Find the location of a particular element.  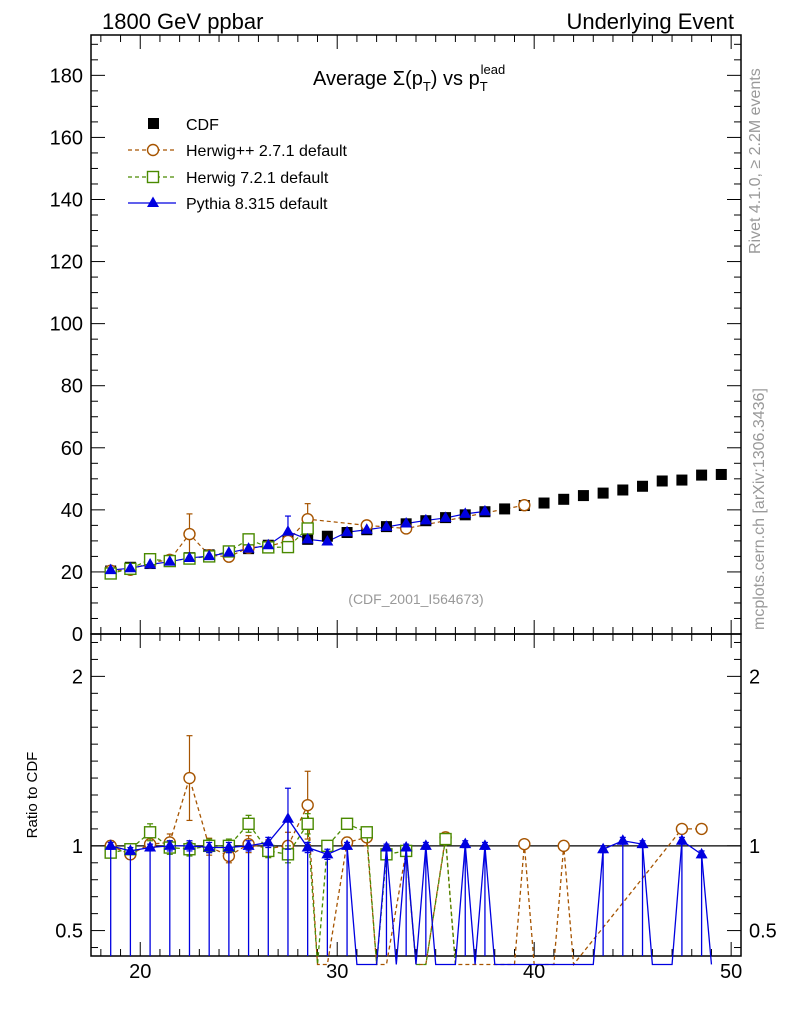

main-ytick-label: 140 is located at coordinates (66, 200).